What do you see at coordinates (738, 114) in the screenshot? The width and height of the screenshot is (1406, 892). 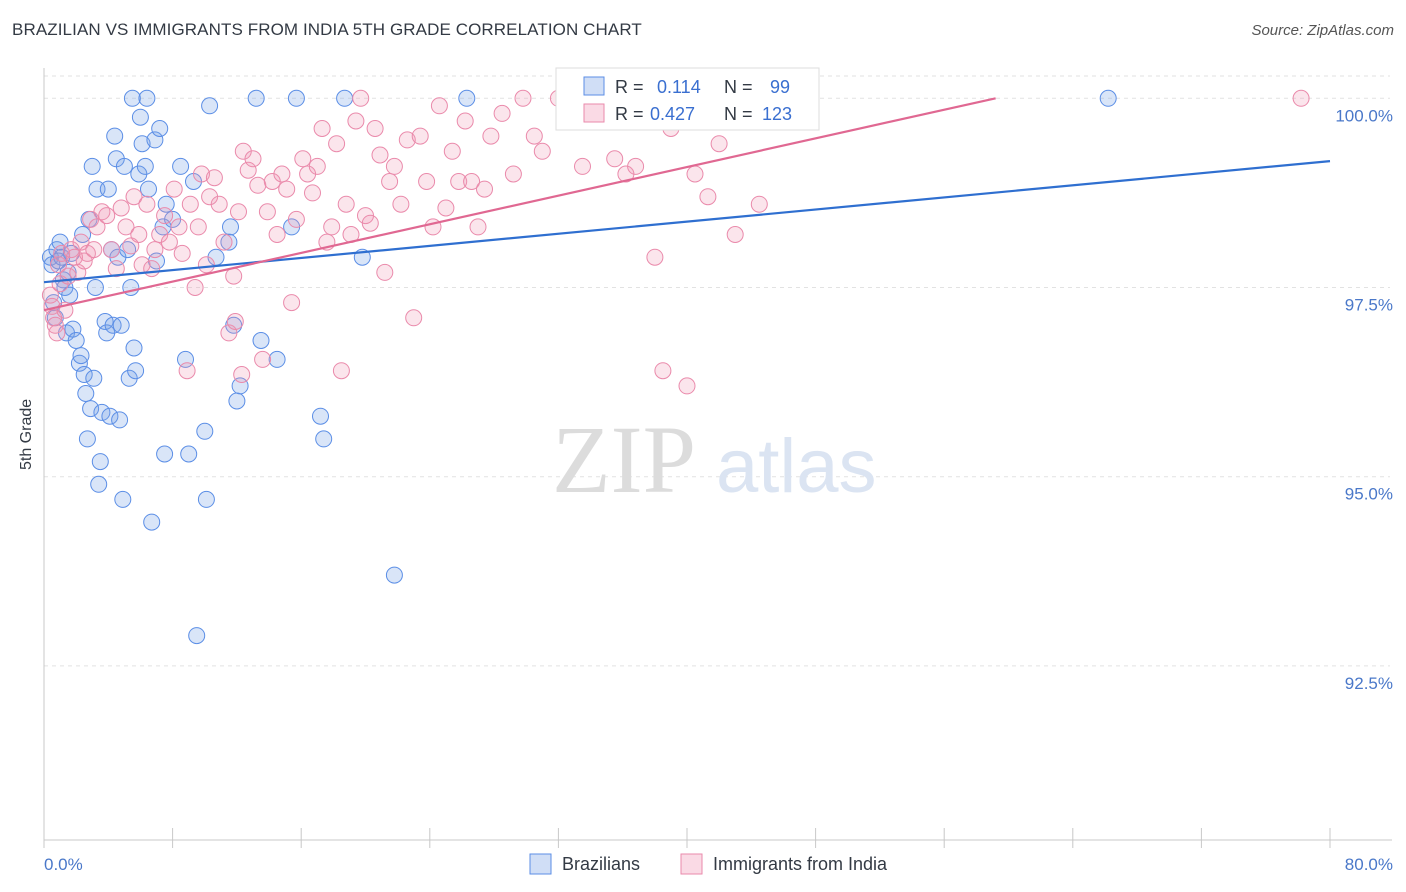 I see `legend-n-label-2: N =` at bounding box center [738, 114].